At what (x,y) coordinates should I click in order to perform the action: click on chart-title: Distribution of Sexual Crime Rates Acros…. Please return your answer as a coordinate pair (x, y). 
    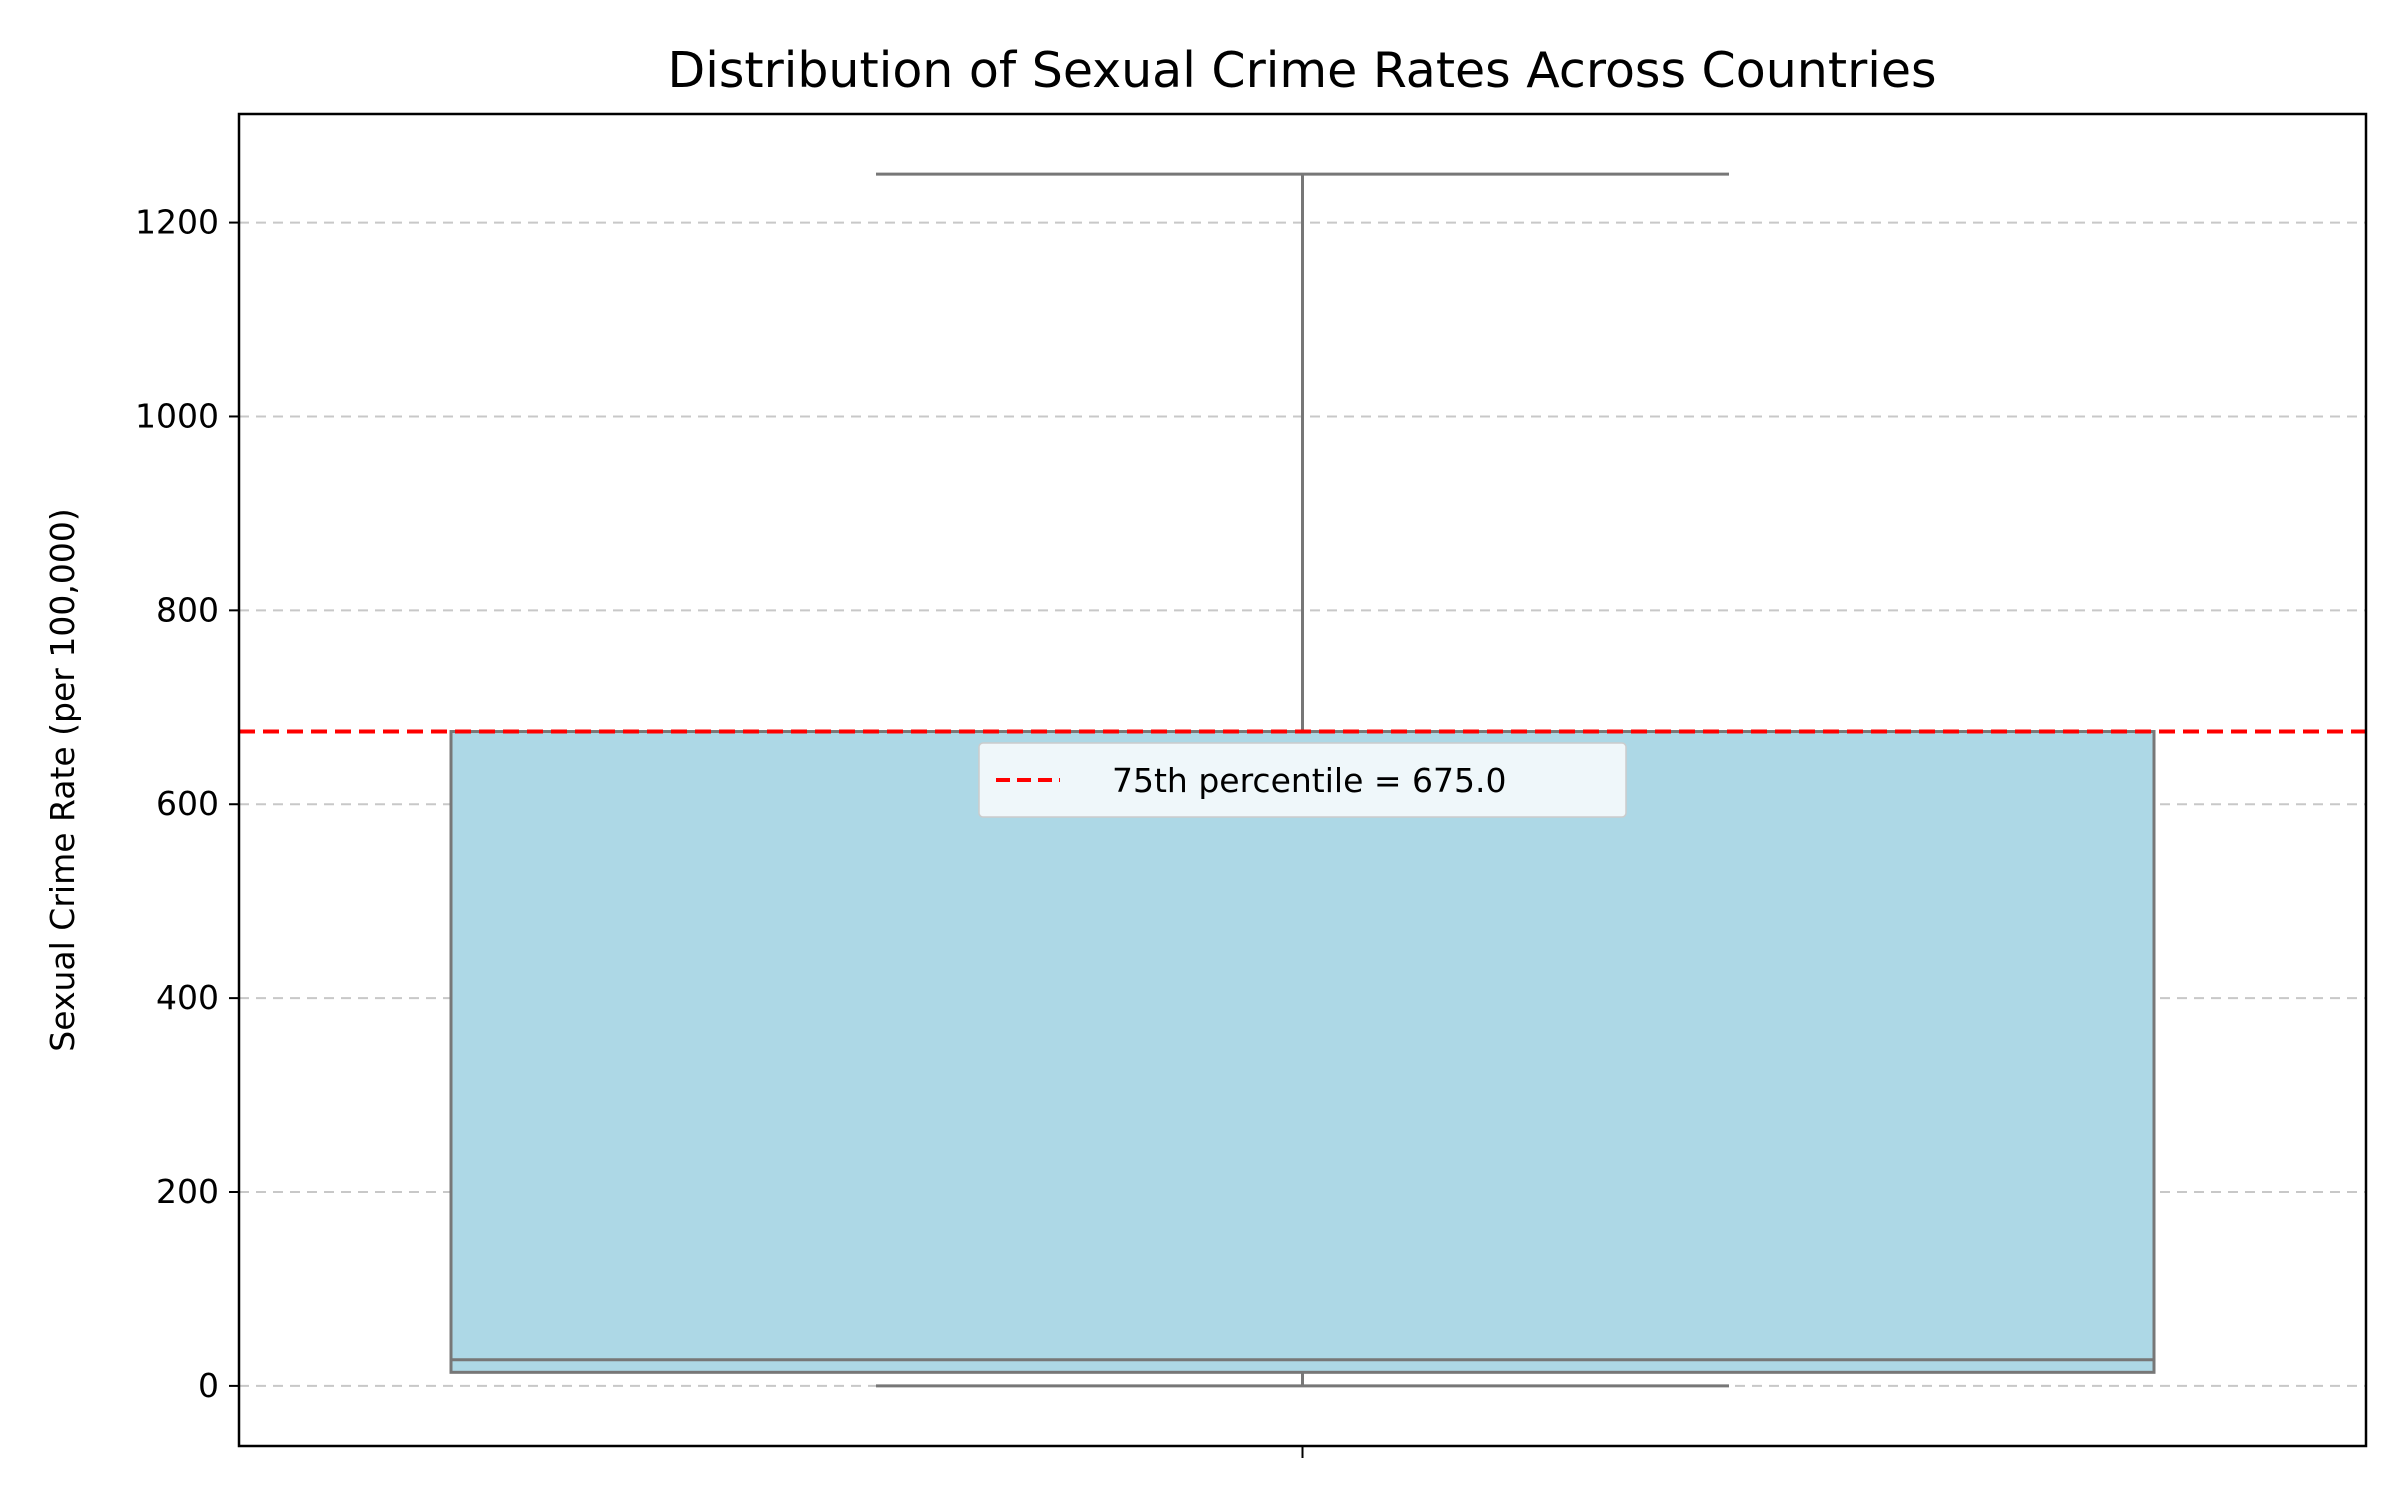
    Looking at the image, I should click on (1301, 70).